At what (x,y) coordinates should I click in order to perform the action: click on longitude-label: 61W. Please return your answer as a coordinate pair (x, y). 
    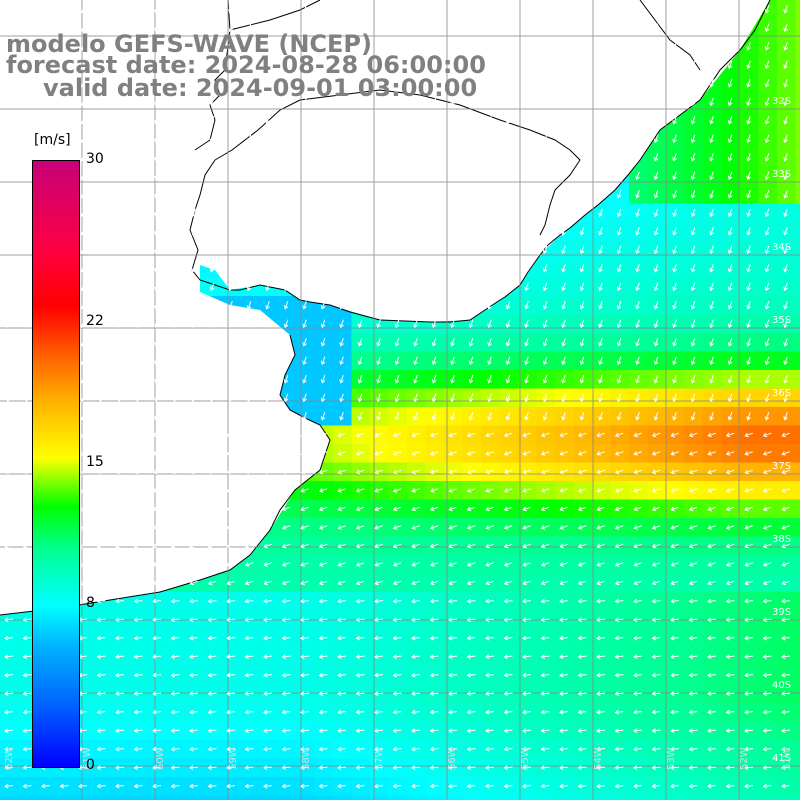
    Looking at the image, I should click on (87, 758).